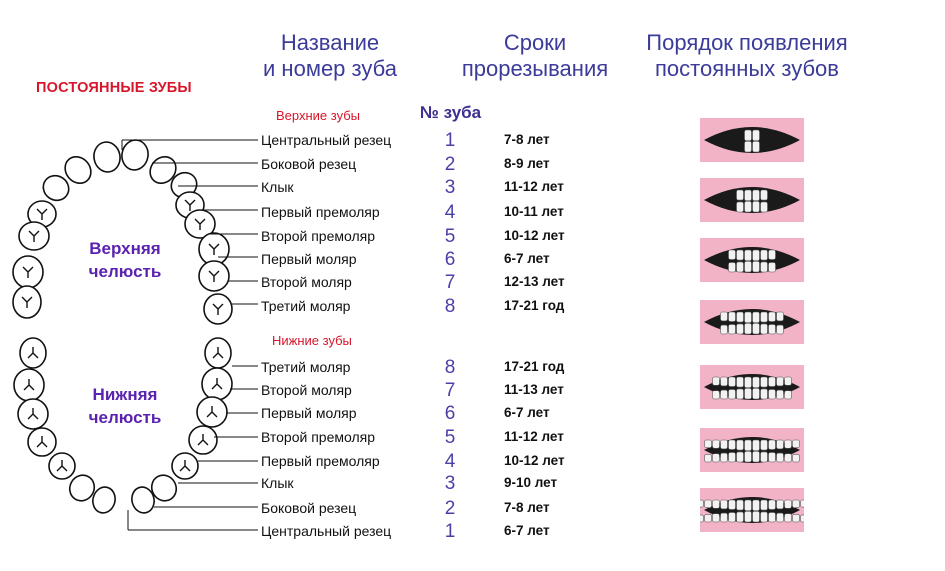  Describe the element at coordinates (125, 260) in the screenshot. I see `upper-jaw-label: Верхняя челюсть` at that location.